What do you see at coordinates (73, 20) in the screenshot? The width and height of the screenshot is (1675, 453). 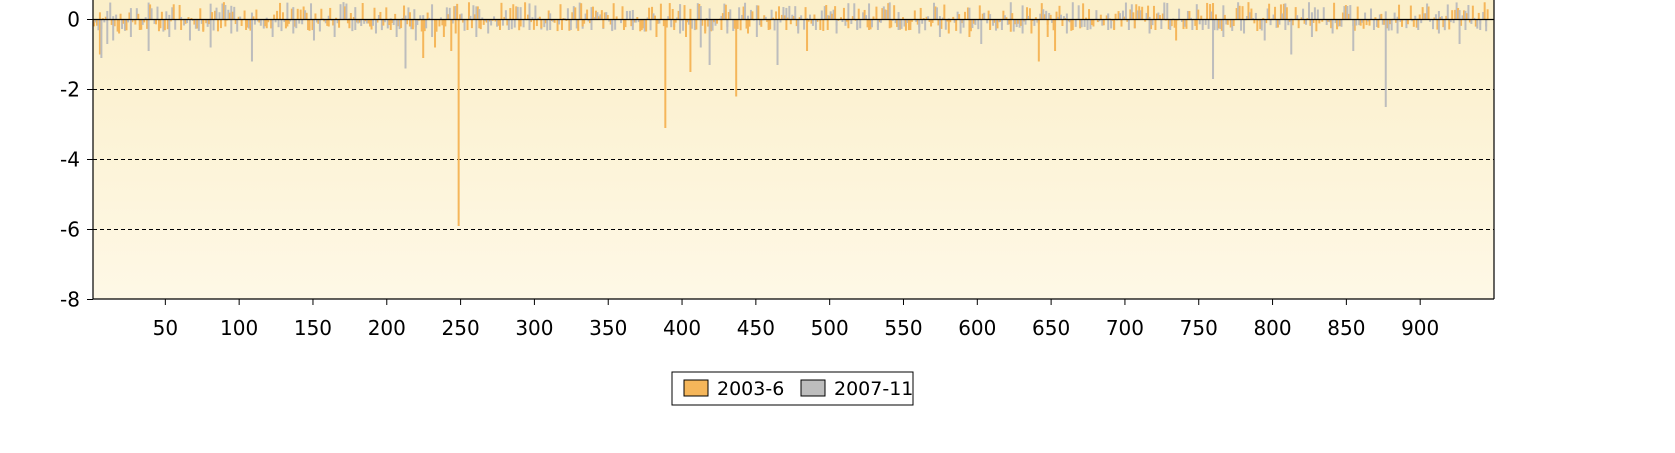 I see `y-tick-label: 0` at bounding box center [73, 20].